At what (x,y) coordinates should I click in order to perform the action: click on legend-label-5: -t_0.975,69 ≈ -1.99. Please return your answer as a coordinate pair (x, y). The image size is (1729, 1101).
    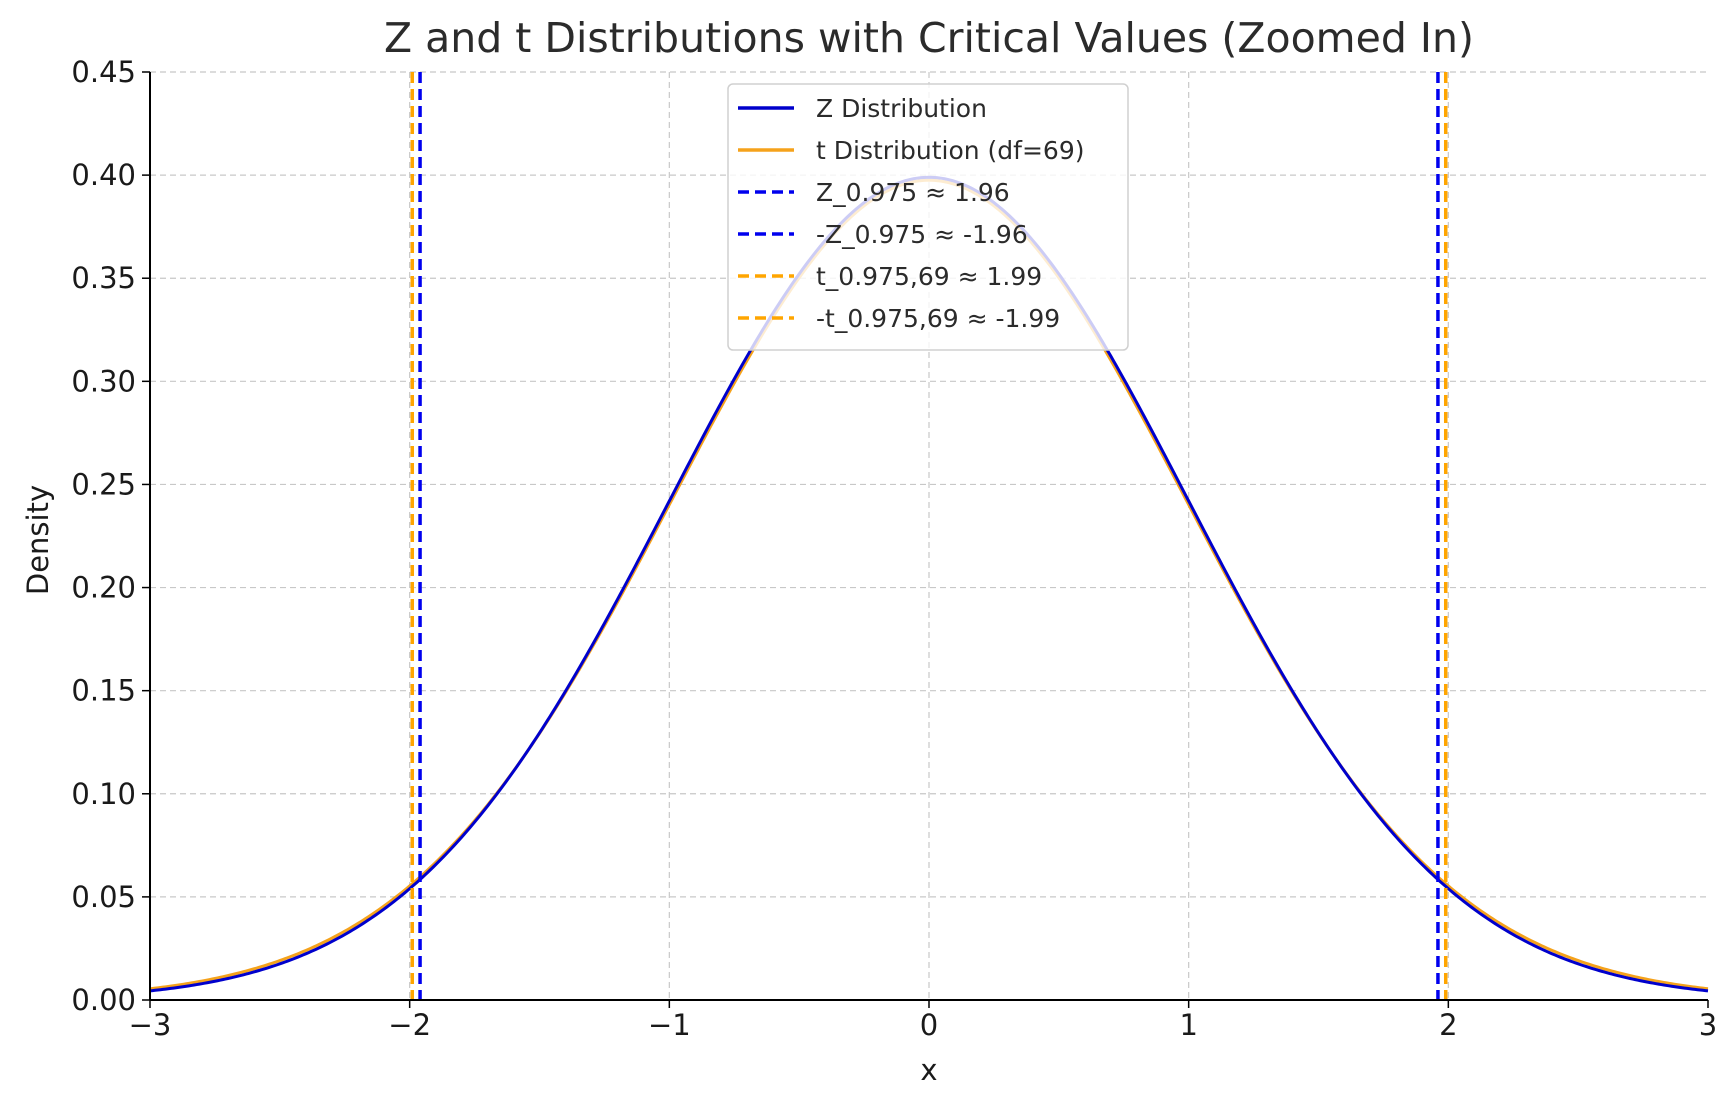
    Looking at the image, I should click on (938, 318).